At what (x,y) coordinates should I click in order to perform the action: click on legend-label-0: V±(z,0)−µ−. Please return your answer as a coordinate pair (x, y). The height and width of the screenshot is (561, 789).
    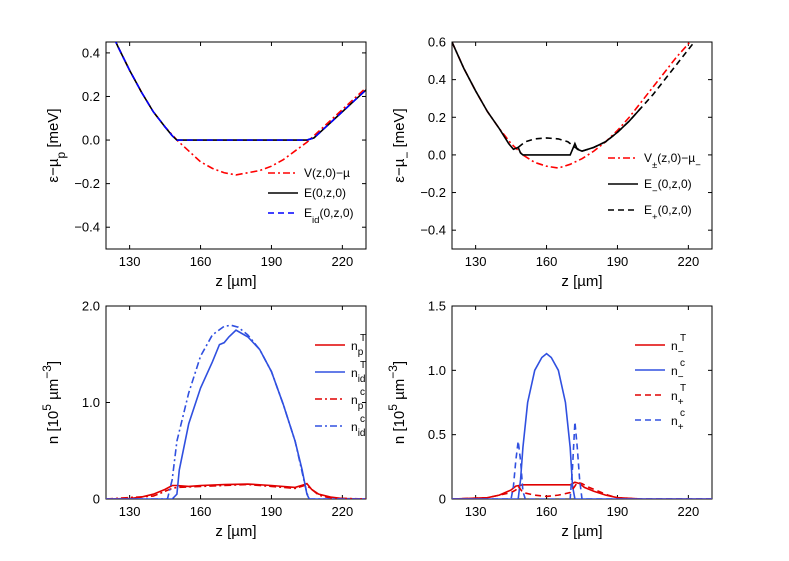
    Looking at the image, I should click on (672, 161).